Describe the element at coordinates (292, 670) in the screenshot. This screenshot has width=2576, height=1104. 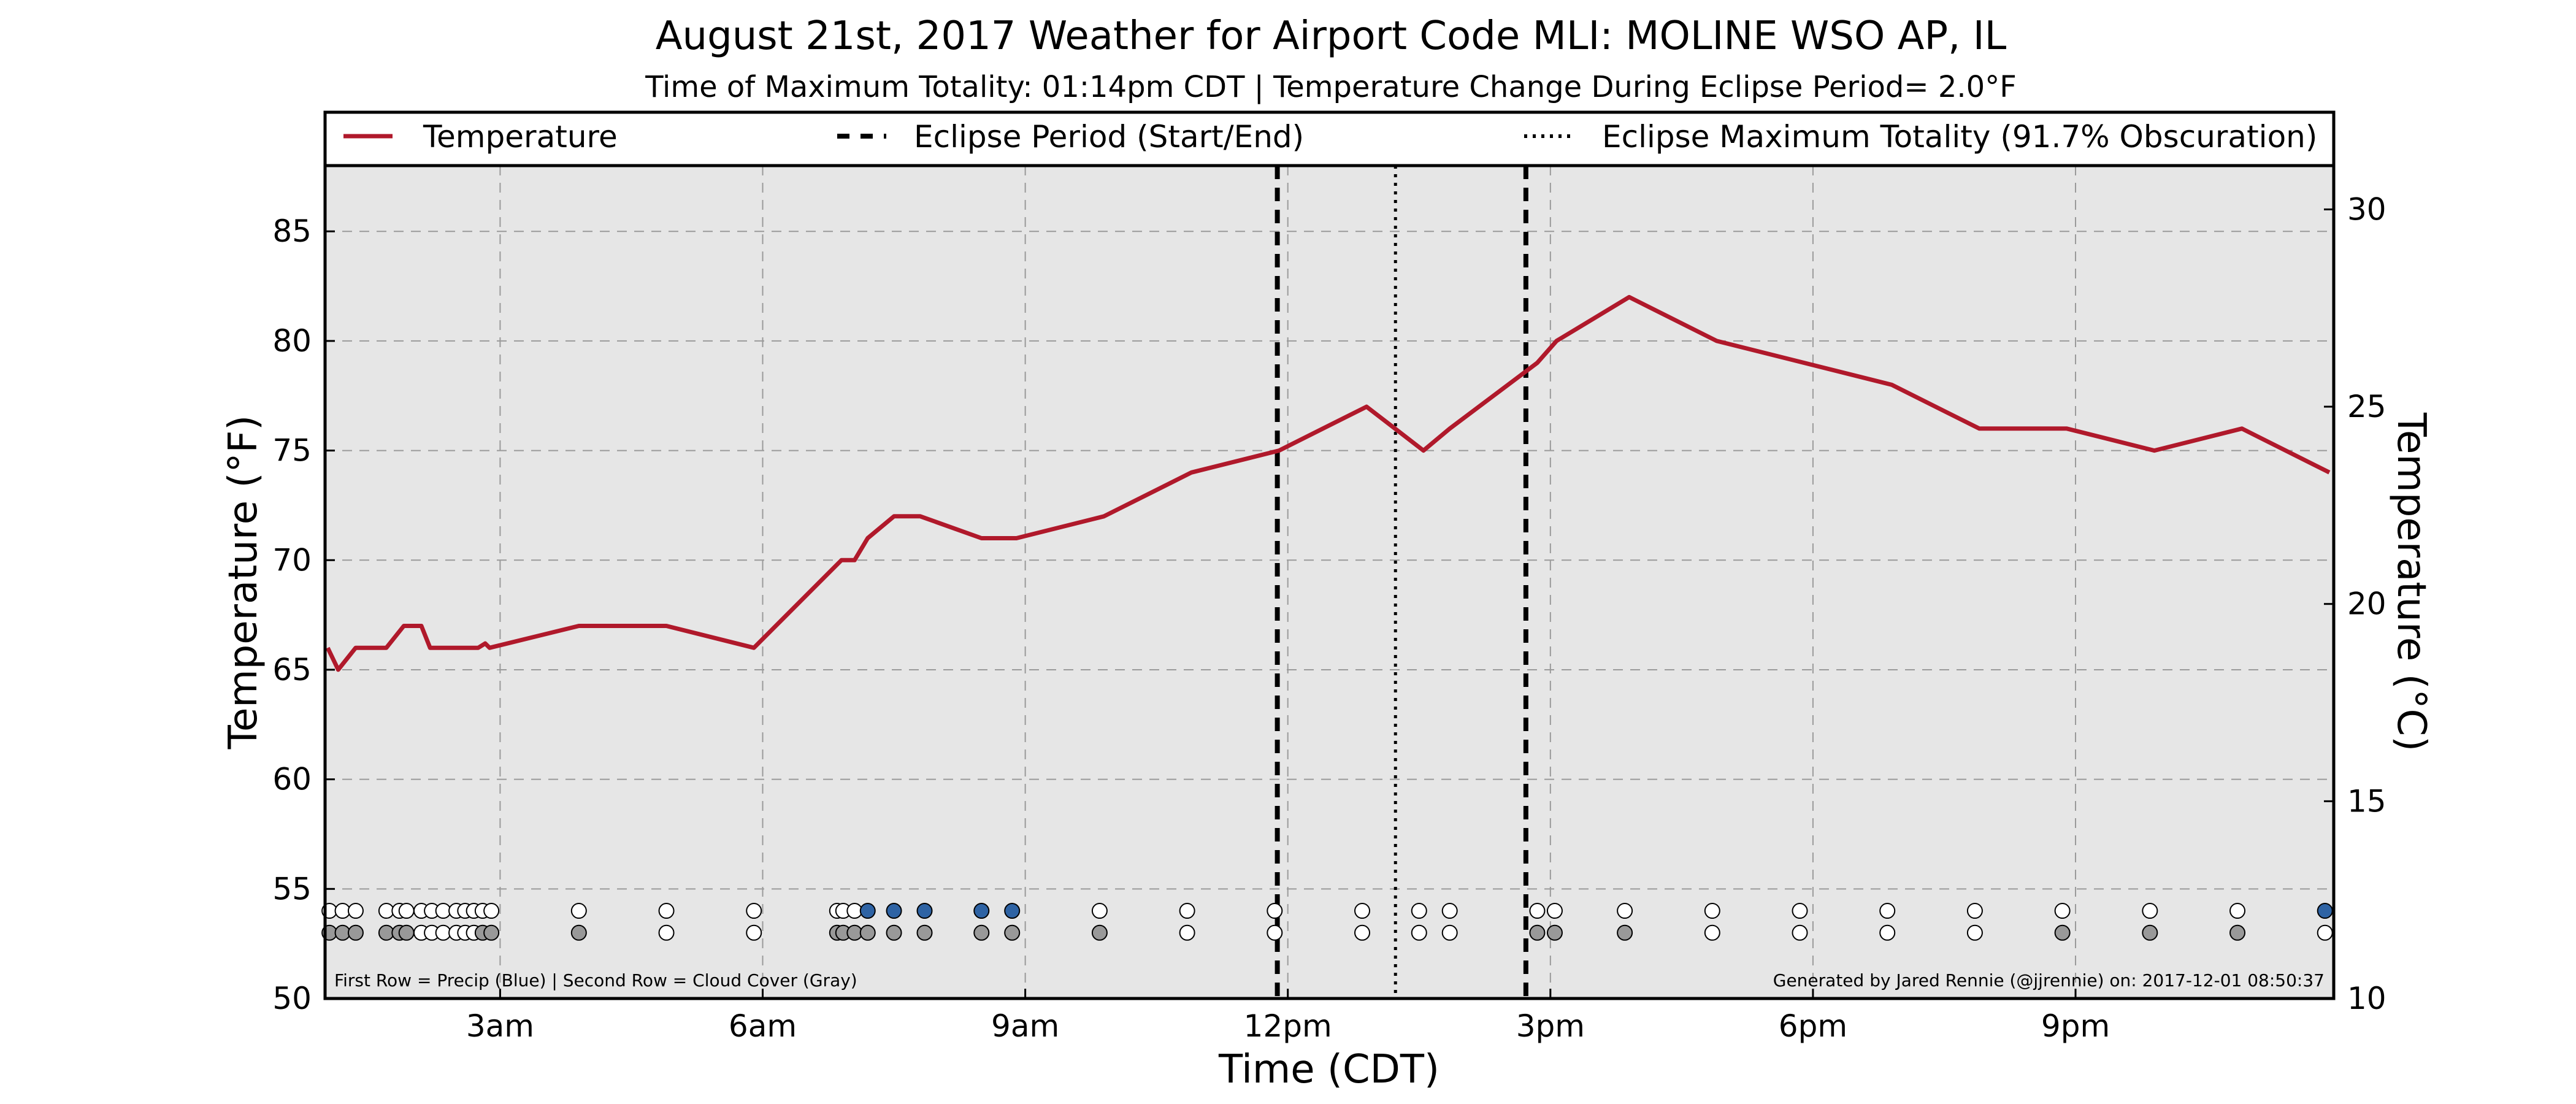
I see `y-tick-label: 65` at that location.